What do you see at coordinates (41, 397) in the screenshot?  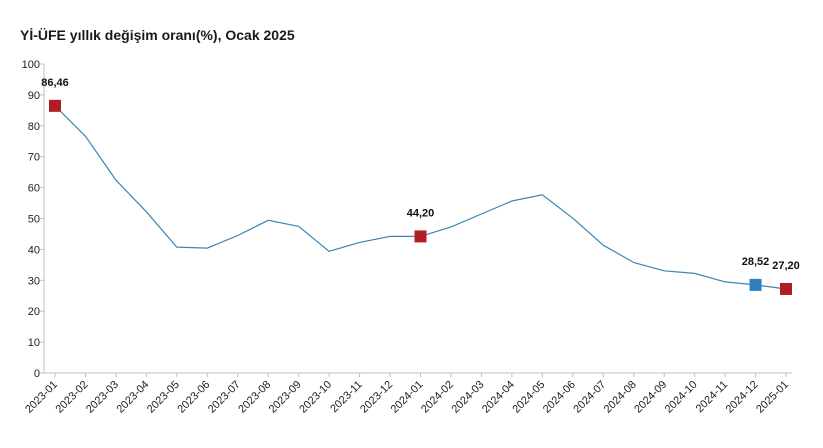 I see `x-tick-label: 2023-01` at bounding box center [41, 397].